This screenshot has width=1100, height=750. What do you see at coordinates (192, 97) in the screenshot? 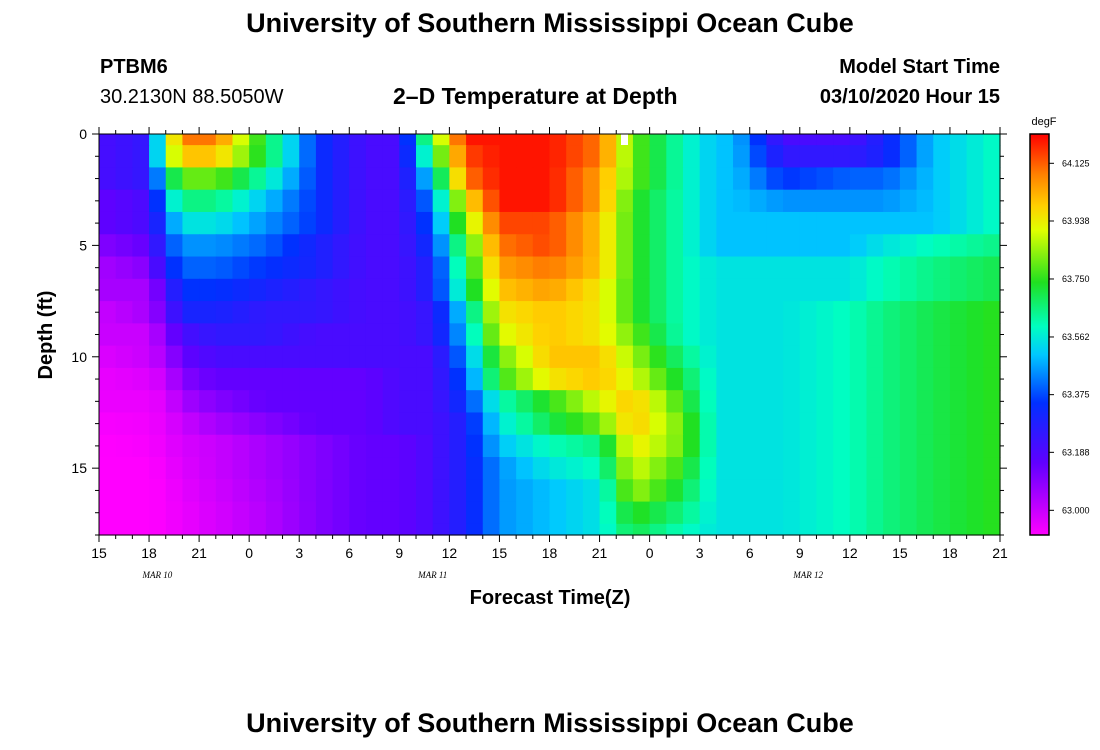
I see `station-coordinates: 30.2130N 88.5050W` at bounding box center [192, 97].